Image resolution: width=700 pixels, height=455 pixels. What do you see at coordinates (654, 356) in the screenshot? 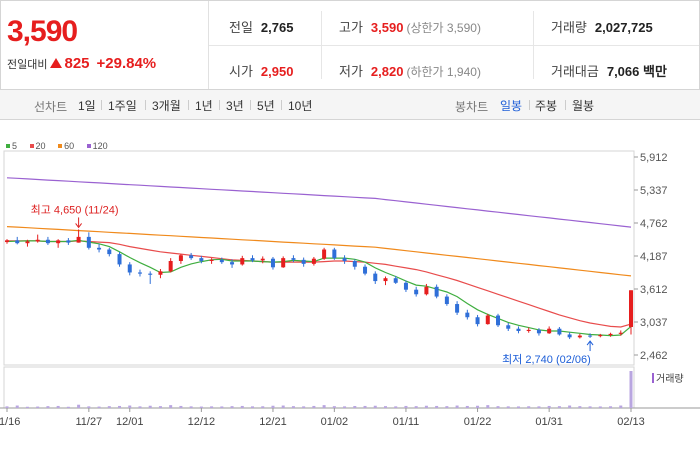
I see `y-tick-label: 2,462` at bounding box center [654, 356].